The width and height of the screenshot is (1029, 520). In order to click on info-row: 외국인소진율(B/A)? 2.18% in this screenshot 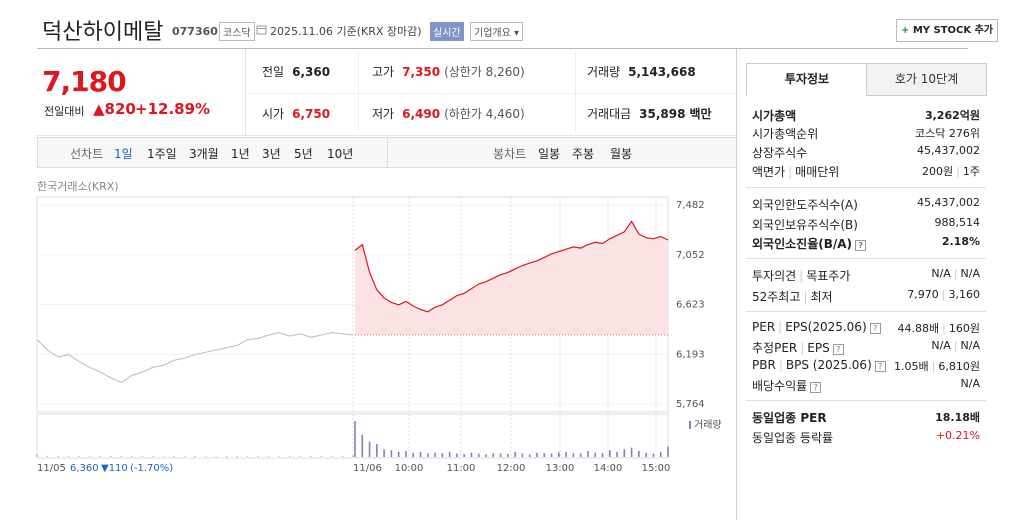, I will do `click(866, 243)`.